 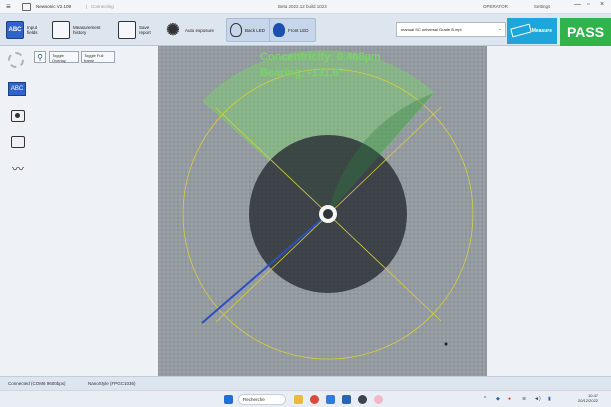 I want to click on os-taskbar: Recherche ^ ◆ ● ≋ ◄) ▮ 10:47 20/12/2022, so click(x=305, y=398).